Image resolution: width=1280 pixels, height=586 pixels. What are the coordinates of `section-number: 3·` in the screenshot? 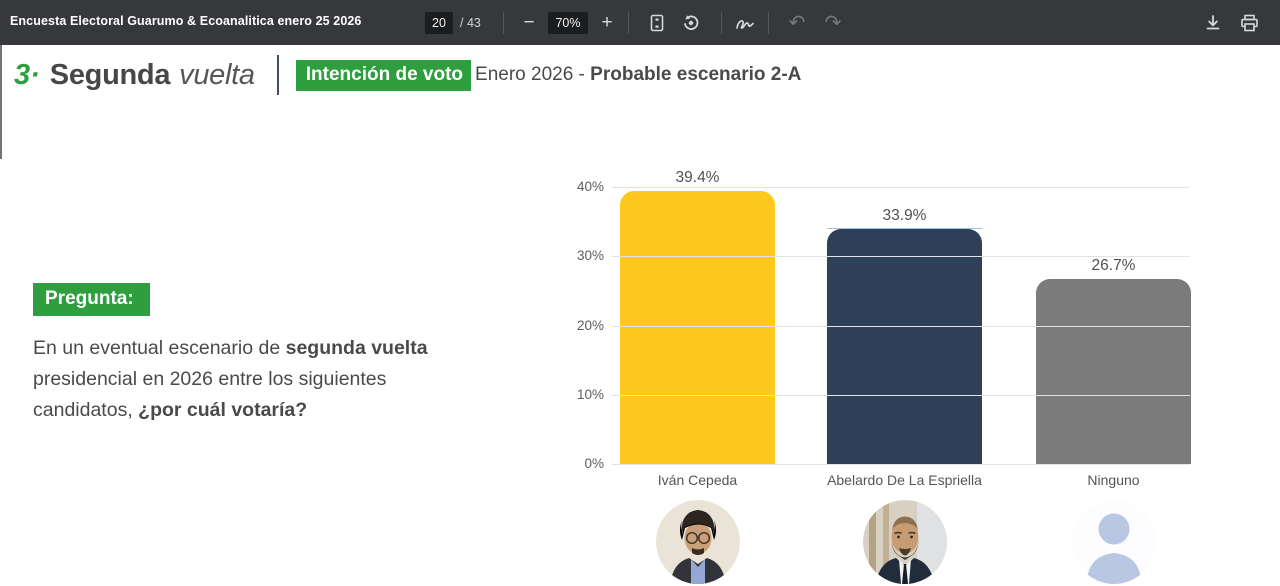 It's located at (27, 74).